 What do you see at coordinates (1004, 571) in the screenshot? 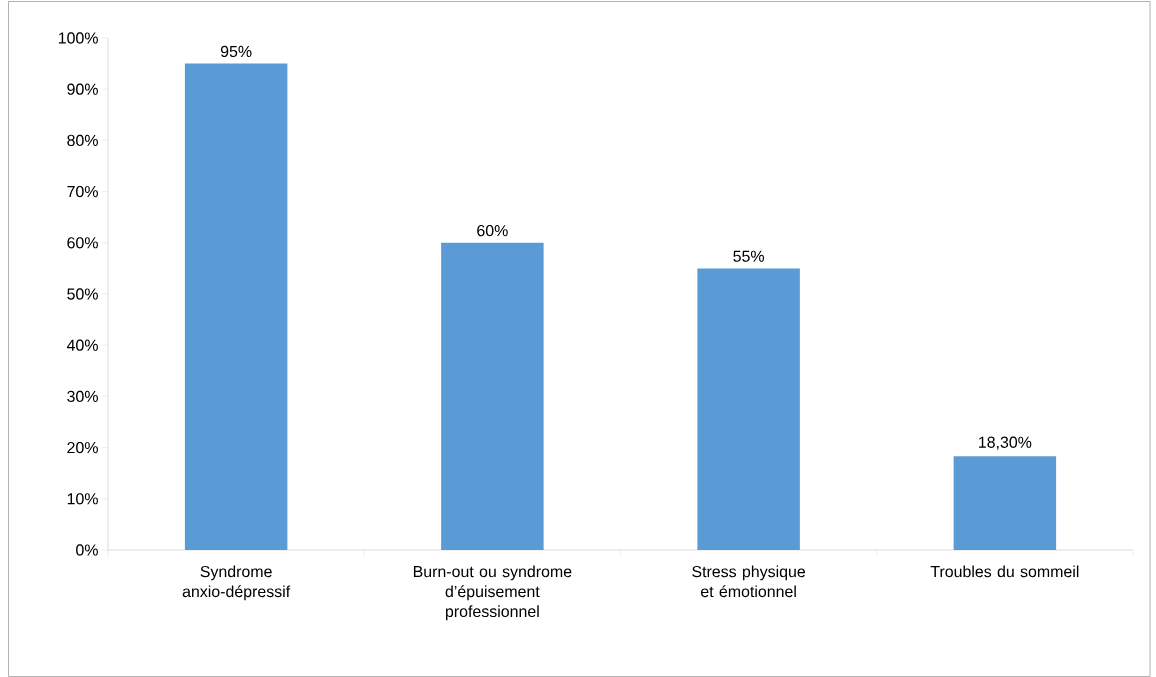
I see `x-tick-label: Troubles du sommeil` at bounding box center [1004, 571].